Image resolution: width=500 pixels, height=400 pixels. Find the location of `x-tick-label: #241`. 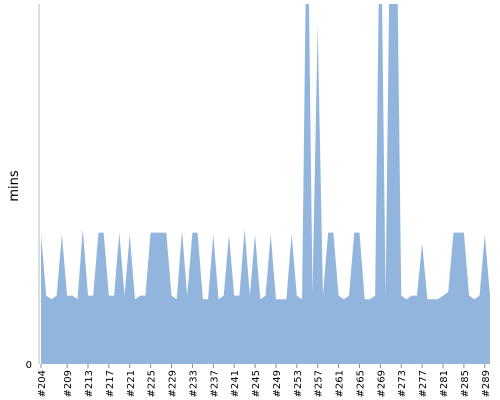

x-tick-label: #241 is located at coordinates (235, 383).